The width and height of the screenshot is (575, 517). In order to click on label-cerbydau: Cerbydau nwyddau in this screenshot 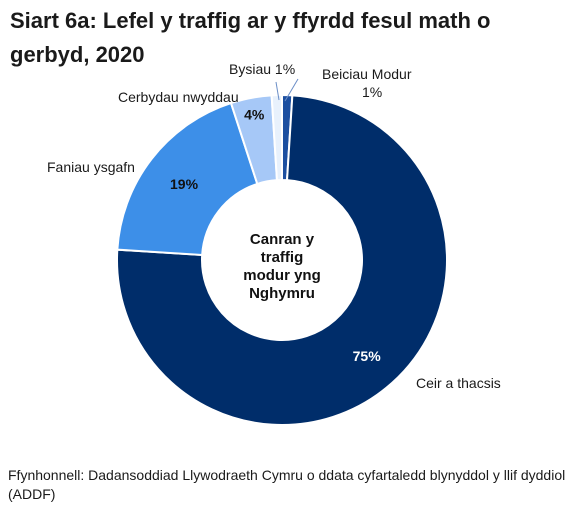, I will do `click(178, 97)`.